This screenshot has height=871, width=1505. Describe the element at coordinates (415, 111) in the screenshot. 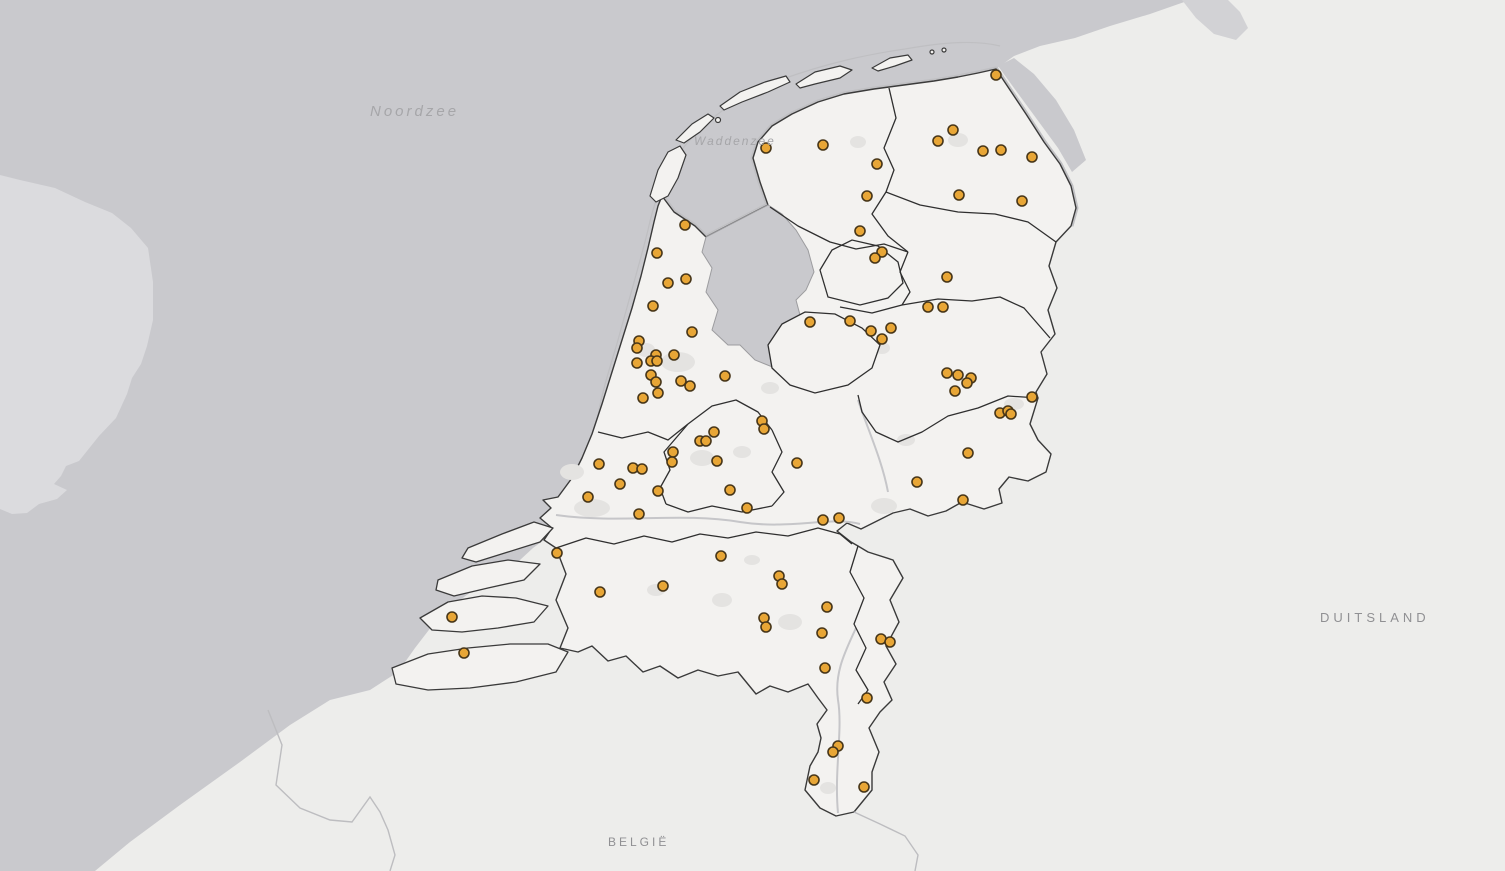

I see `sea-label: Noordzee` at that location.